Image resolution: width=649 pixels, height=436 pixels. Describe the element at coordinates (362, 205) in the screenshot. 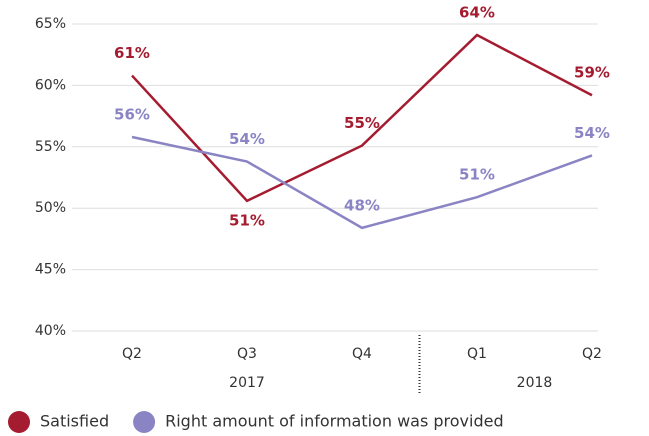

I see `value-label: 48%` at that location.